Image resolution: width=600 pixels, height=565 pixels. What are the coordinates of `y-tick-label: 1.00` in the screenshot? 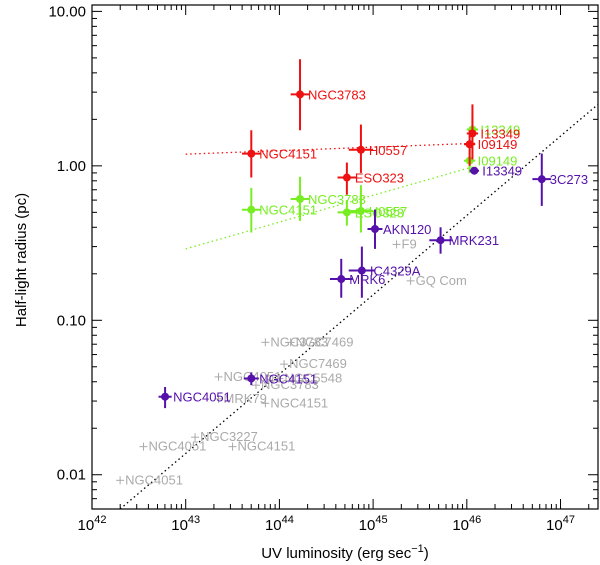 It's located at (71, 166).